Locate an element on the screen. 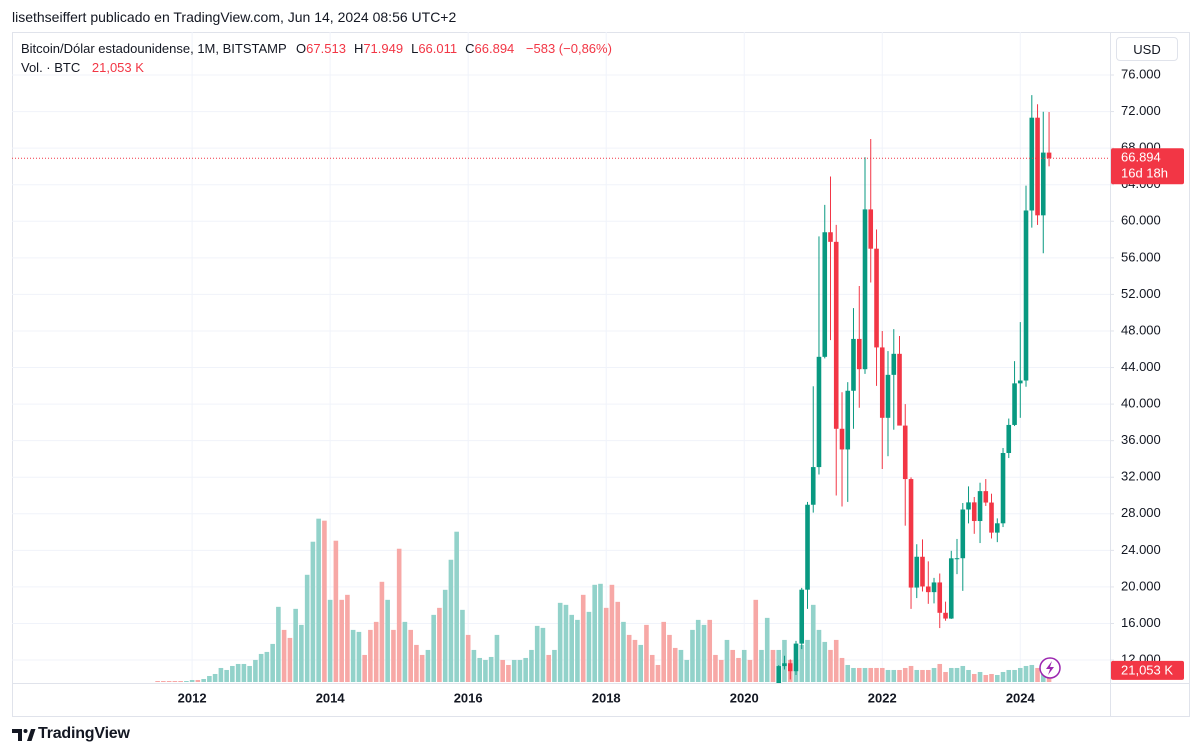 Image resolution: width=1200 pixels, height=754 pixels. volume-tag is located at coordinates (1147, 670).